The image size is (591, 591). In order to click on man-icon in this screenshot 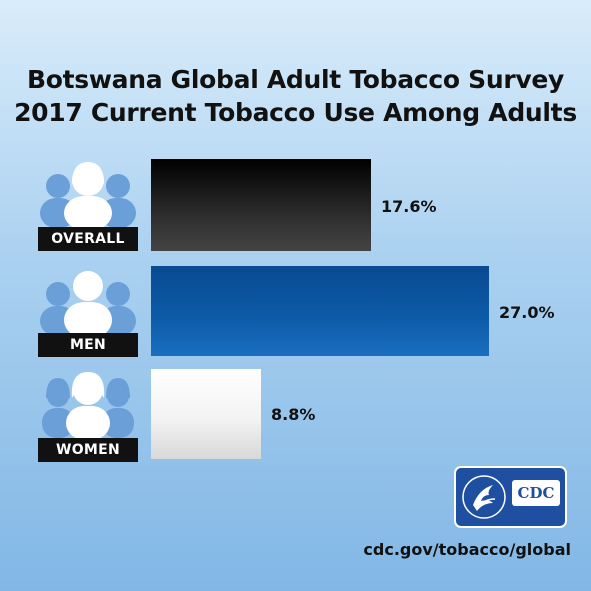, I will do `click(88, 304)`.